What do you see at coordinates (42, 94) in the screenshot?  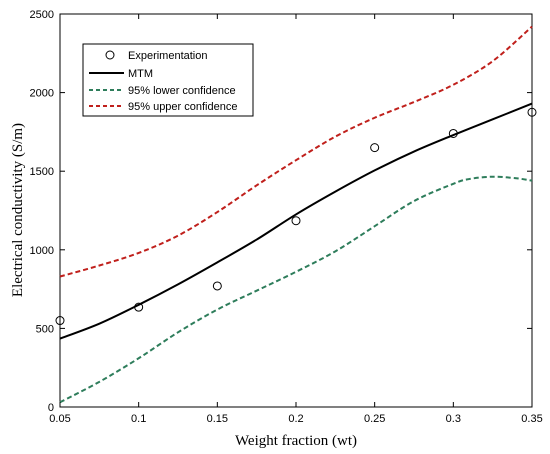 I see `y-tick-label: 2000` at bounding box center [42, 94].